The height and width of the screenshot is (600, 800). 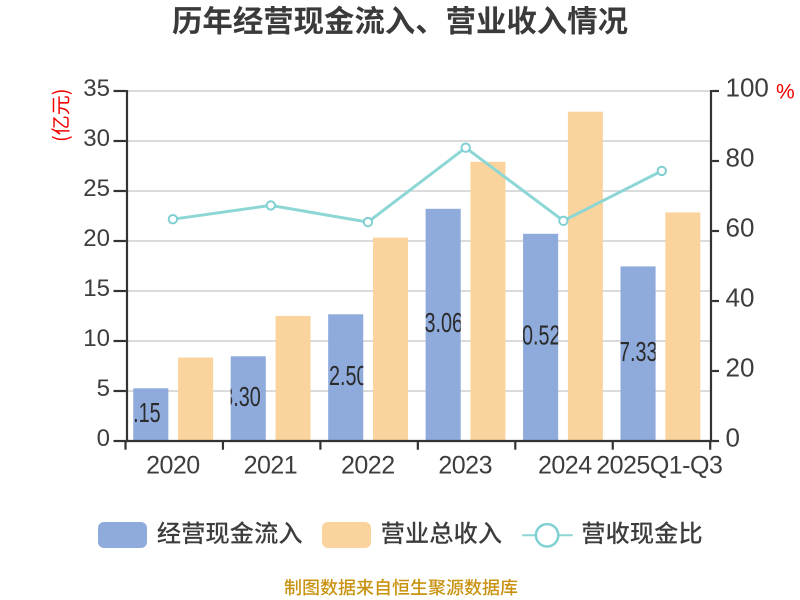 What do you see at coordinates (747, 88) in the screenshot?
I see `svg-text: 100` at bounding box center [747, 88].